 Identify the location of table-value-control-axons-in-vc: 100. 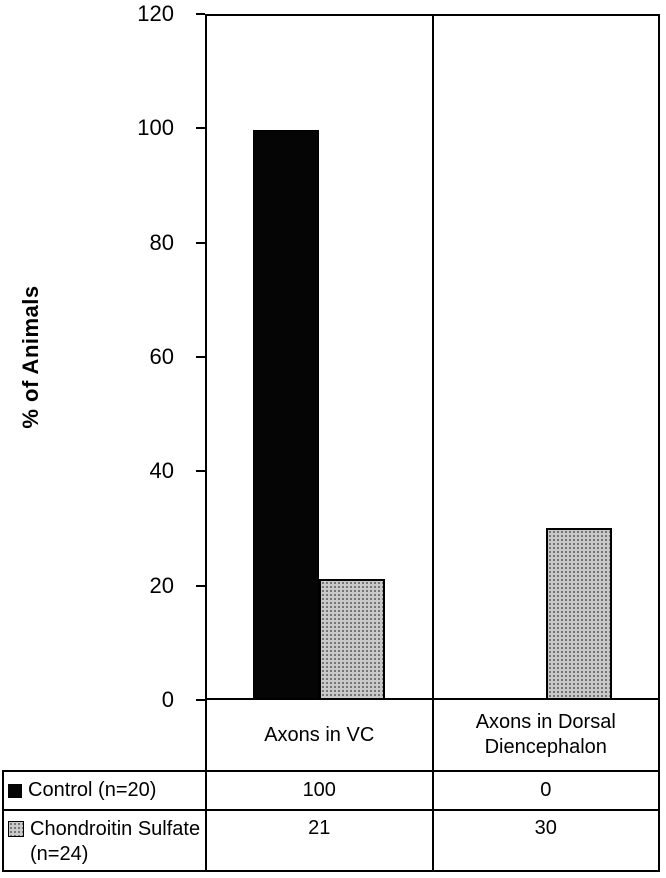
(318, 790).